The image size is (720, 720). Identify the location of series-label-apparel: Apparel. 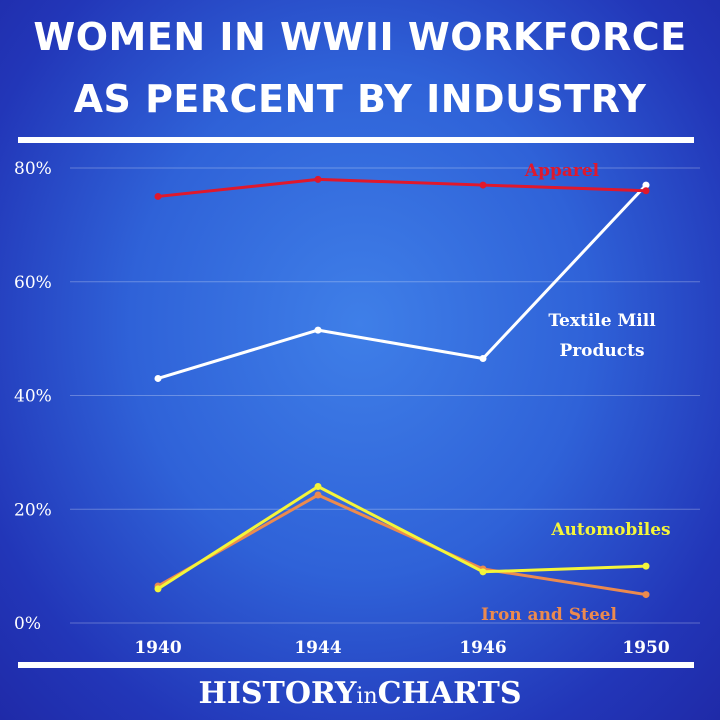
(562, 171).